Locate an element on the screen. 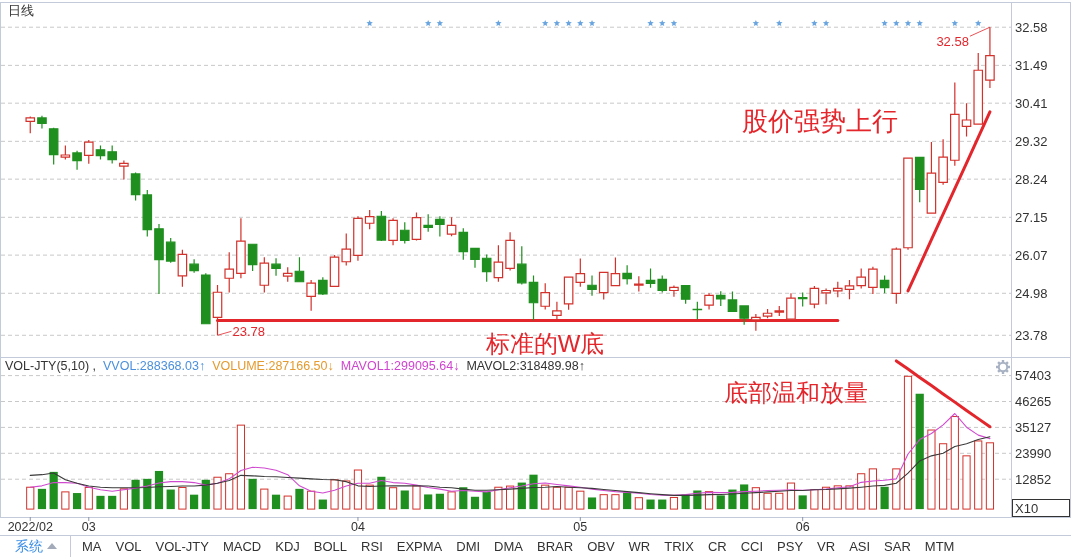  line-series is located at coordinates (943, 394).